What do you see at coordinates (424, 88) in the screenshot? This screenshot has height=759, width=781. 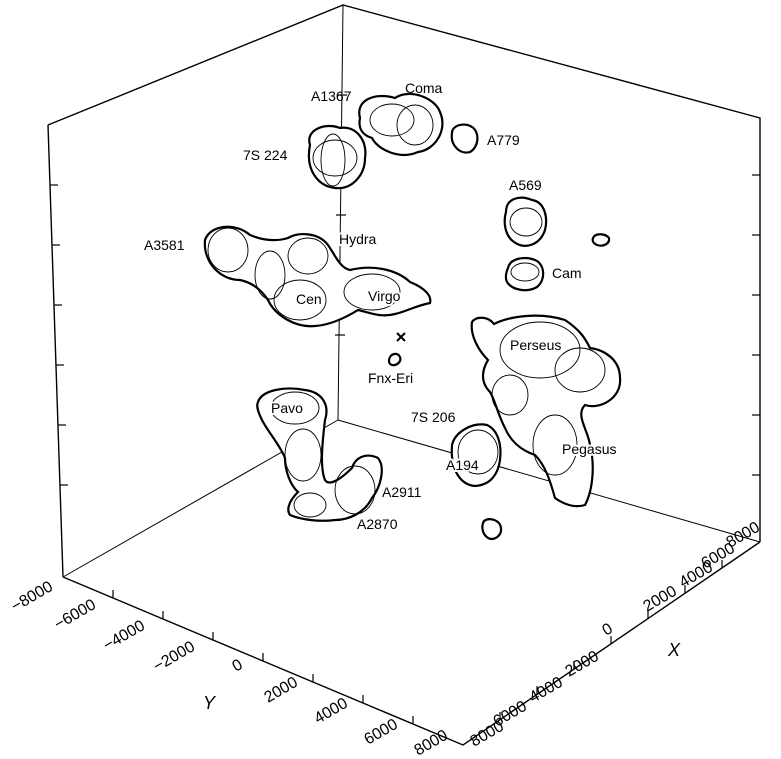 I see `label-coma: Coma` at bounding box center [424, 88].